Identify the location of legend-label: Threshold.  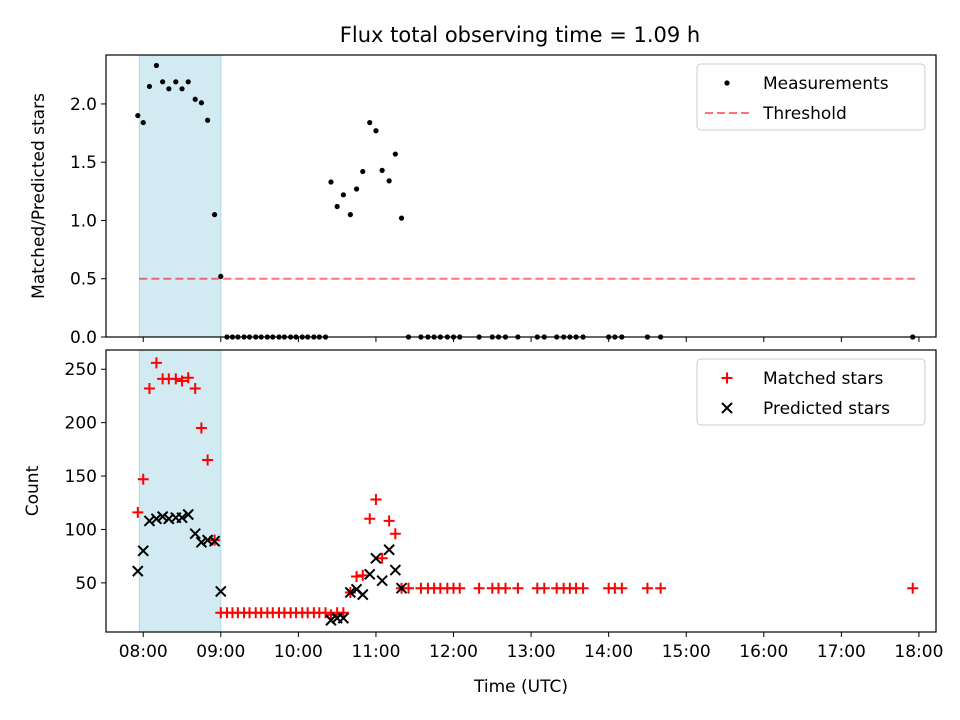
(804, 114).